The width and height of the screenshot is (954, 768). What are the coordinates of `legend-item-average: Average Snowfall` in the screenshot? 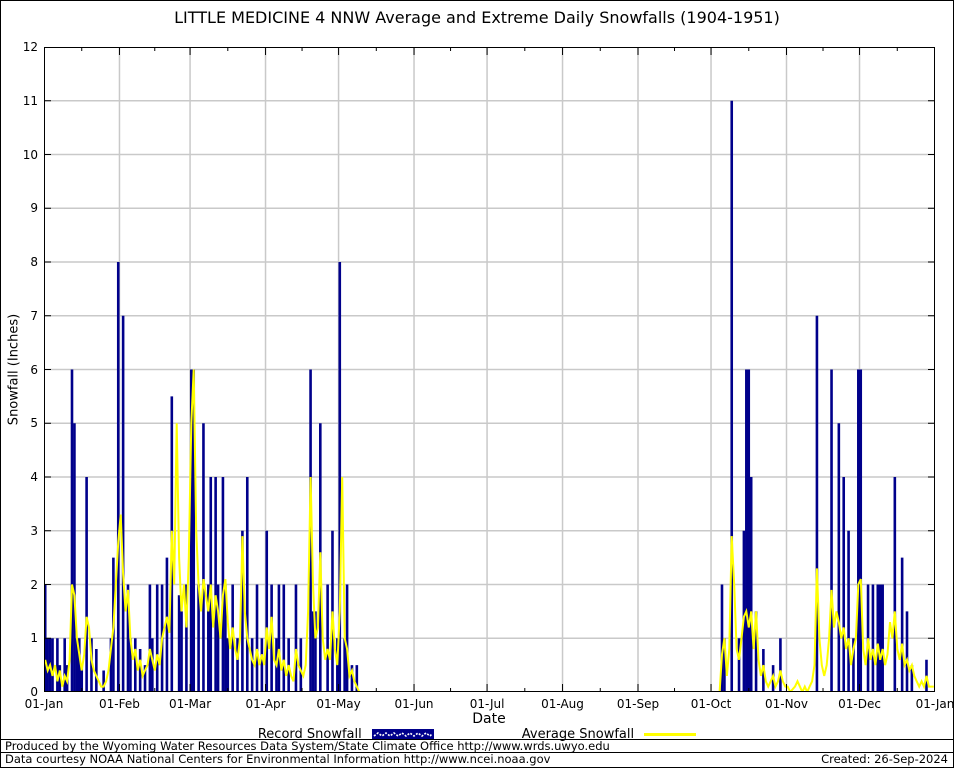 It's located at (609, 734).